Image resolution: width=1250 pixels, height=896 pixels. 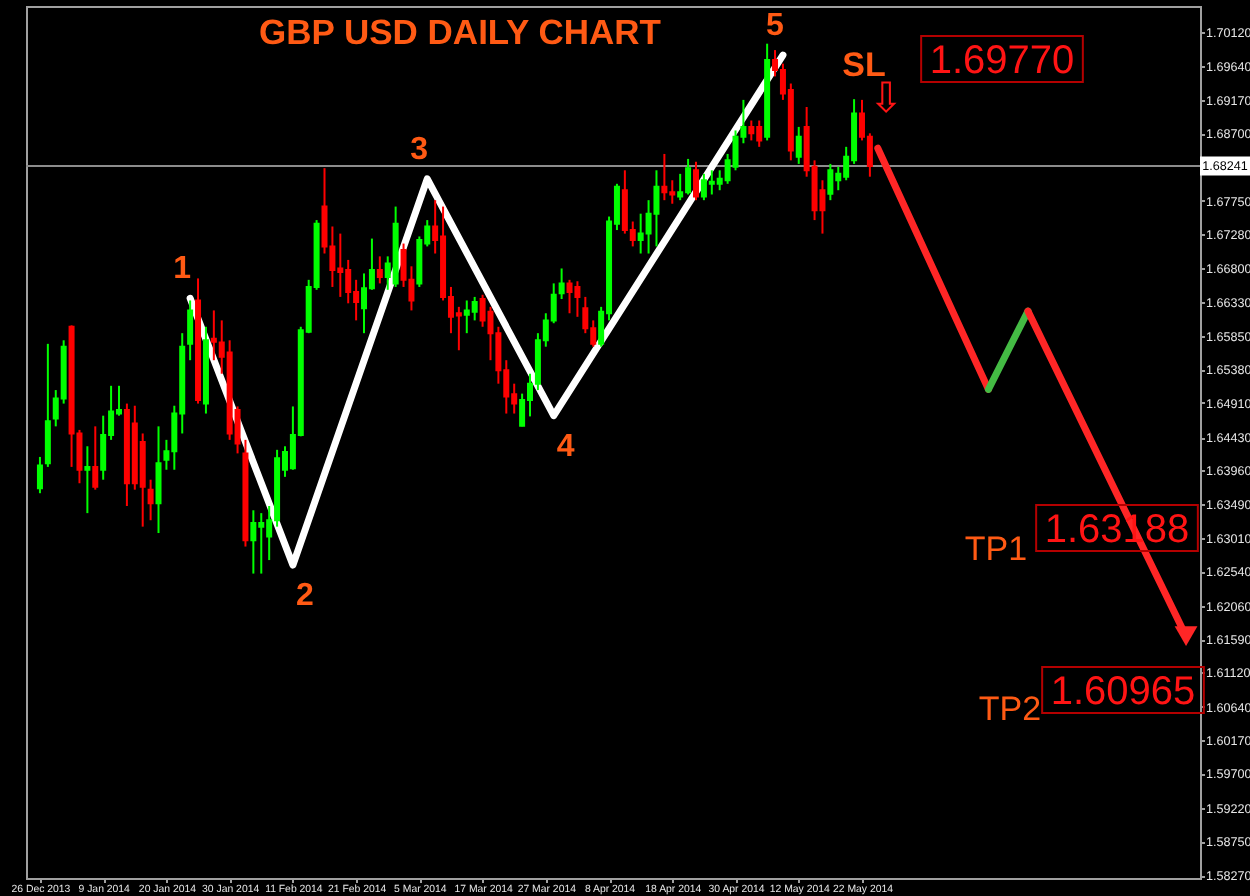 What do you see at coordinates (1123, 692) in the screenshot?
I see `annotation: 1.60965` at bounding box center [1123, 692].